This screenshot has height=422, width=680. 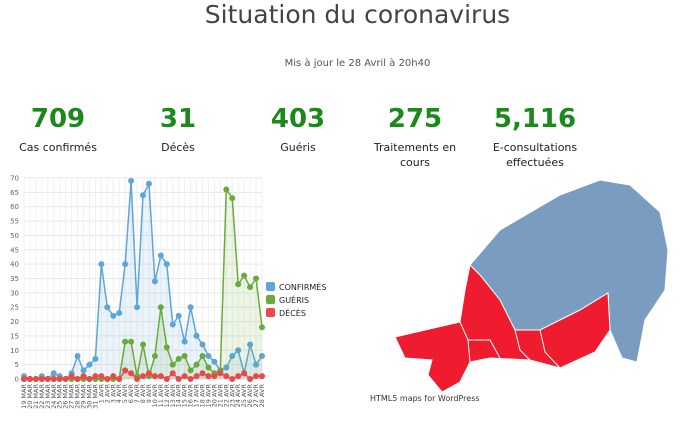 What do you see at coordinates (137, 394) in the screenshot?
I see `x-tick-label: 7 AVR` at bounding box center [137, 394].